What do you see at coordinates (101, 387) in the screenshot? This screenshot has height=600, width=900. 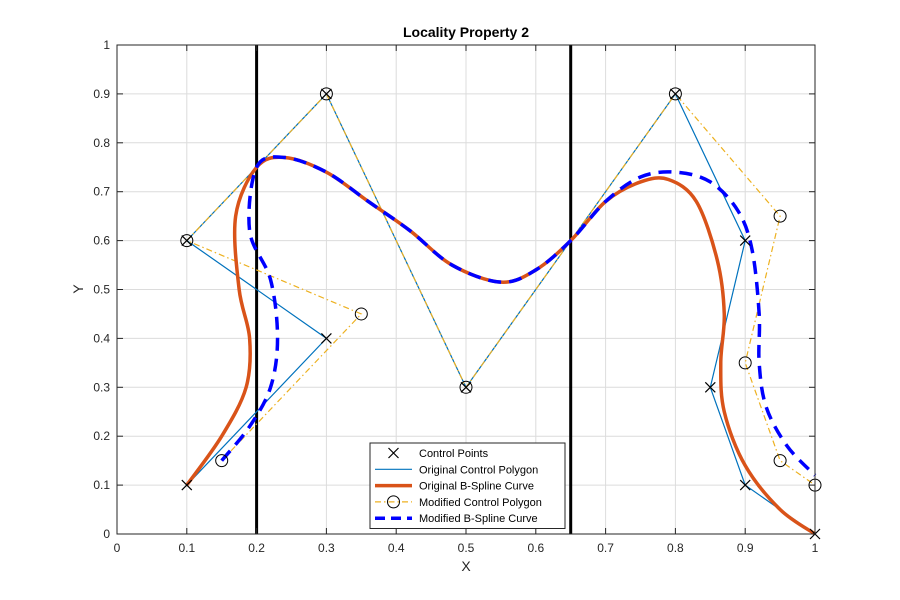 I see `y-tick-label: 0.3` at bounding box center [101, 387].